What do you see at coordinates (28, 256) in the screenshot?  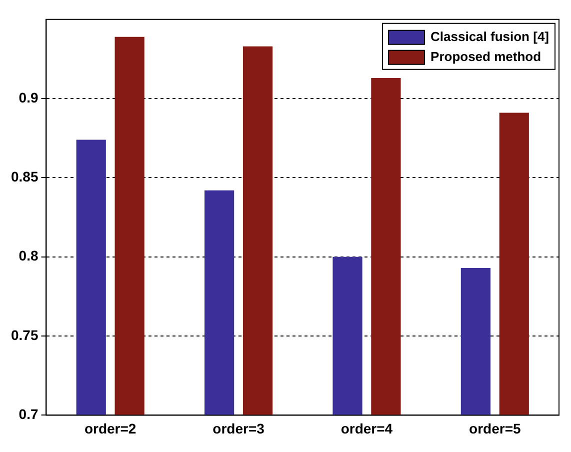 I see `y-tick-label: 0.8` at bounding box center [28, 256].